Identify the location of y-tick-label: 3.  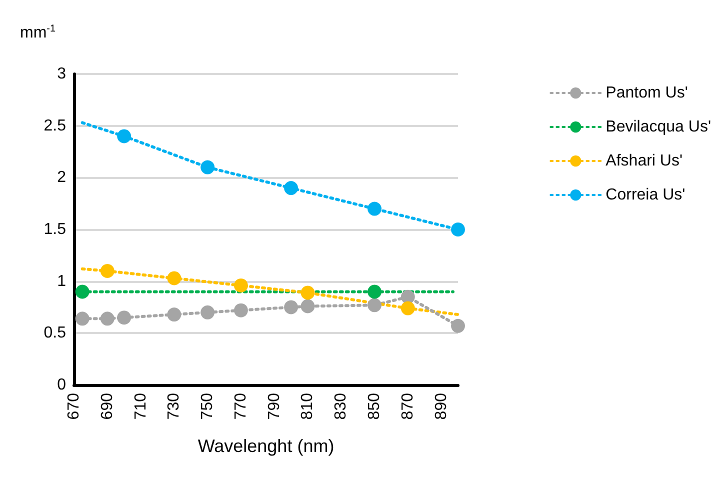
(61, 74).